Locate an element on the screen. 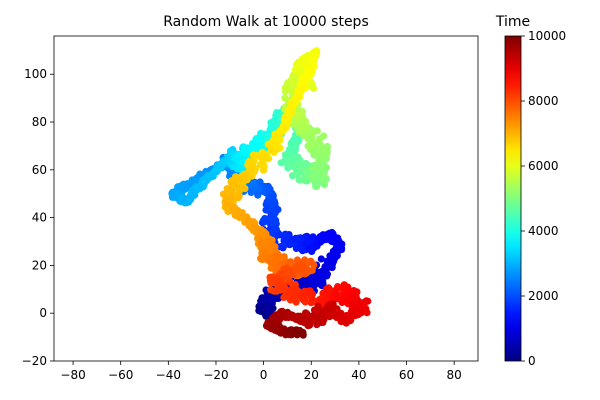 The height and width of the screenshot is (400, 600). y-tick-label: 100 is located at coordinates (35, 74).